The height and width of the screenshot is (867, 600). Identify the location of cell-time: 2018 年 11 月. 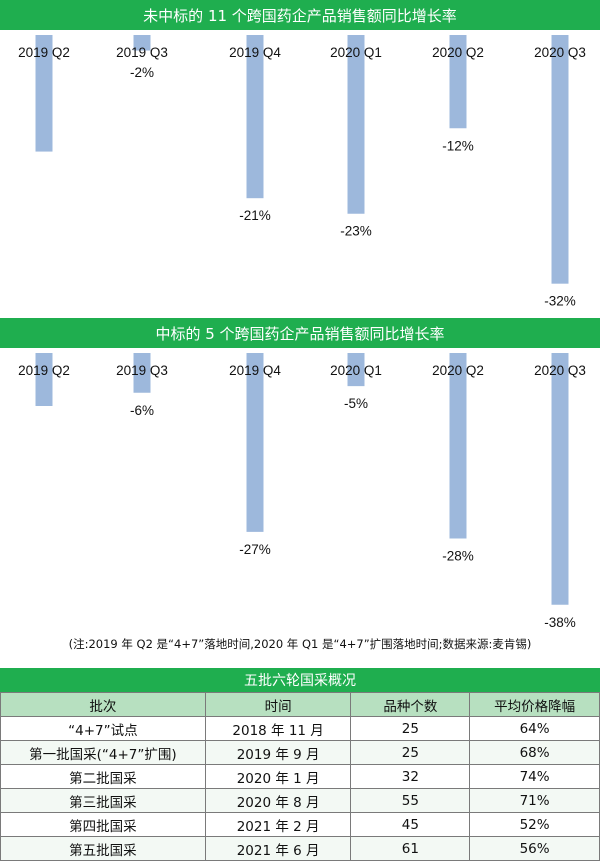
(278, 728).